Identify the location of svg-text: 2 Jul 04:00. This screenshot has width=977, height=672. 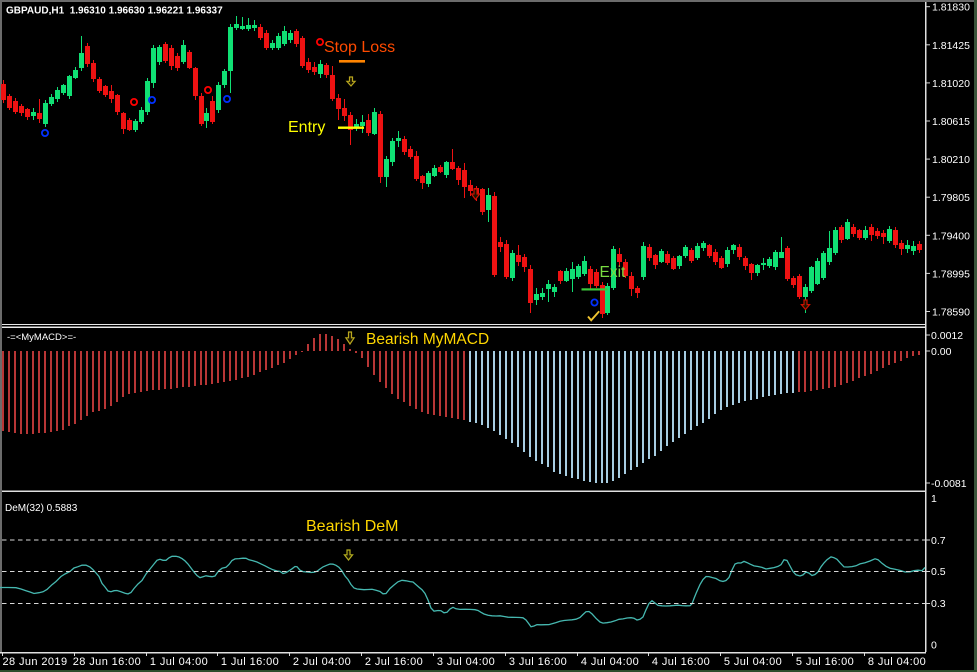
(322, 662).